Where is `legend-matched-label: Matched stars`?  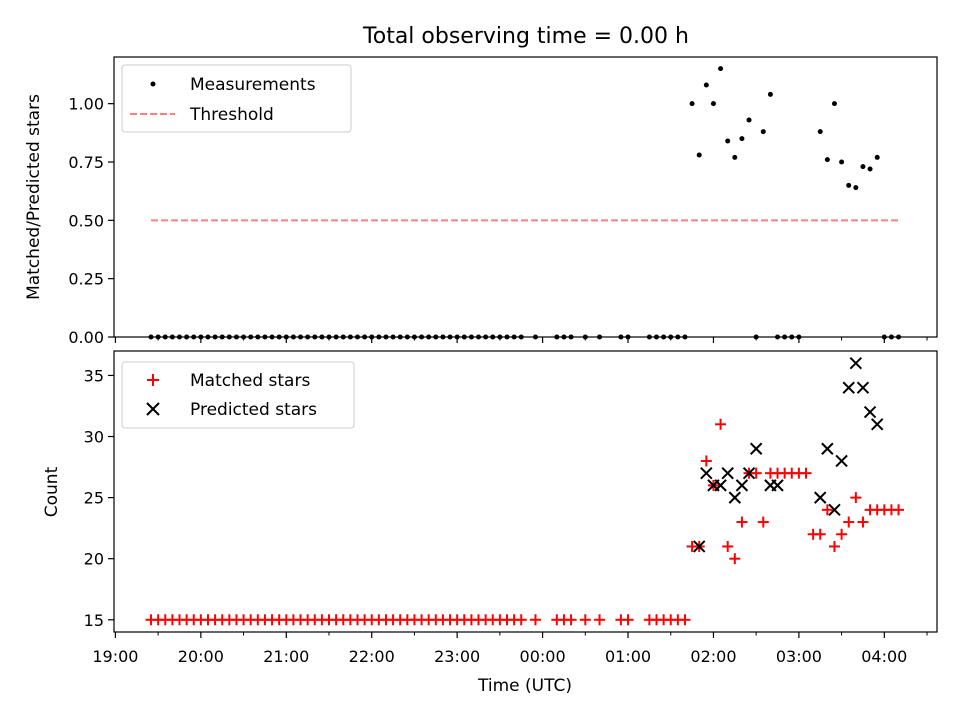
legend-matched-label: Matched stars is located at coordinates (250, 381).